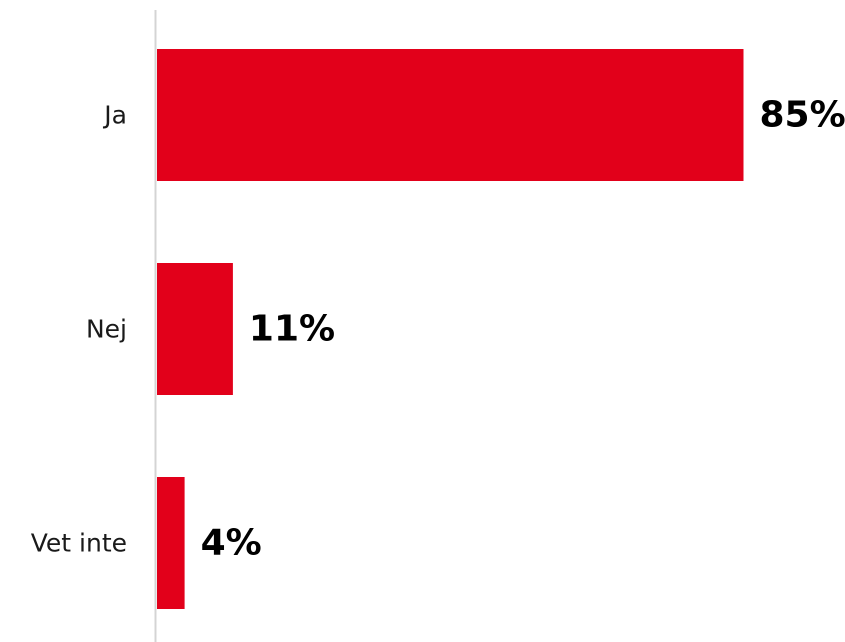  Describe the element at coordinates (231, 543) in the screenshot. I see `value-label-2: 4%` at that location.